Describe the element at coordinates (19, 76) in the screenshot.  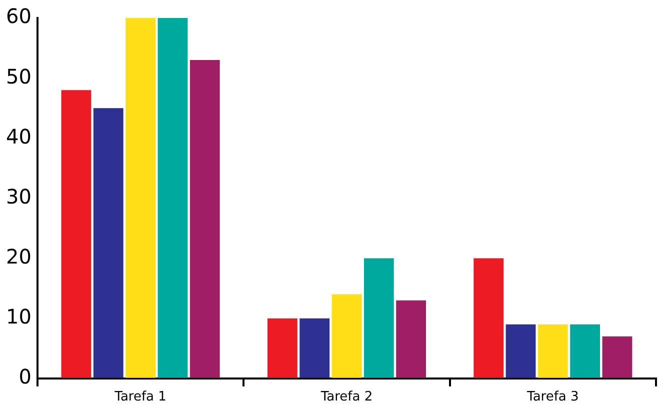
I see `y-tick-label: 50` at that location.